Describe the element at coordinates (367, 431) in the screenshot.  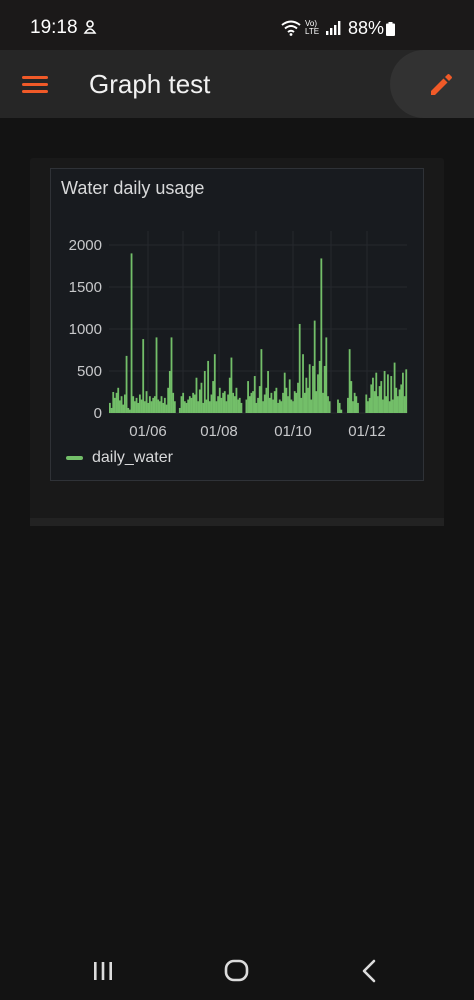
I see `x-tick-label: 01/12` at that location.